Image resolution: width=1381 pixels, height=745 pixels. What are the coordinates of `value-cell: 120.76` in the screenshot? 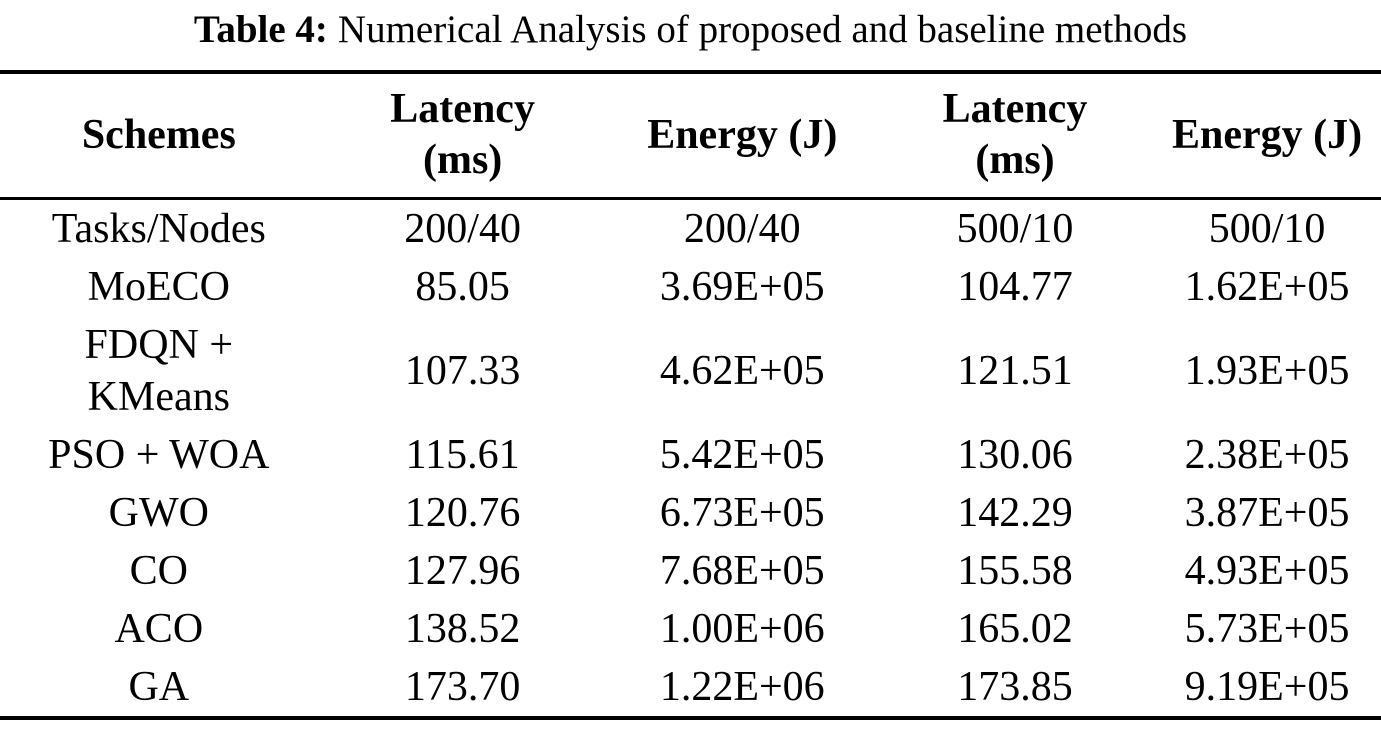 It's located at (462, 512).